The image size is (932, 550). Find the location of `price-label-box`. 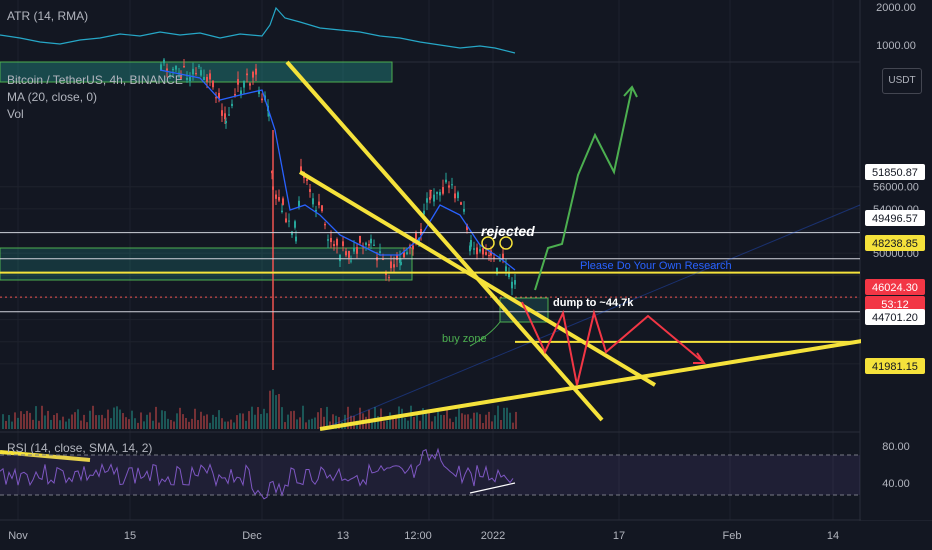

price-label-box is located at coordinates (895, 218).